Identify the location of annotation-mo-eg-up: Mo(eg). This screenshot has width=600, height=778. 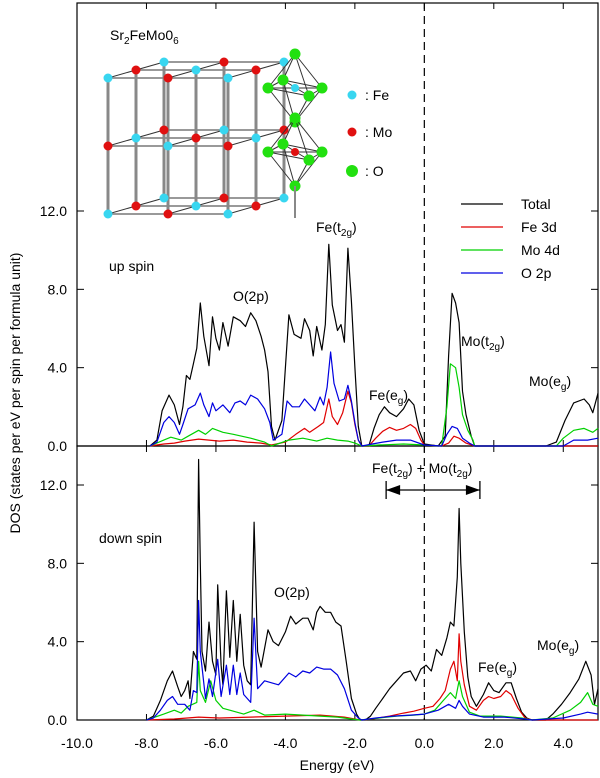
(550, 383).